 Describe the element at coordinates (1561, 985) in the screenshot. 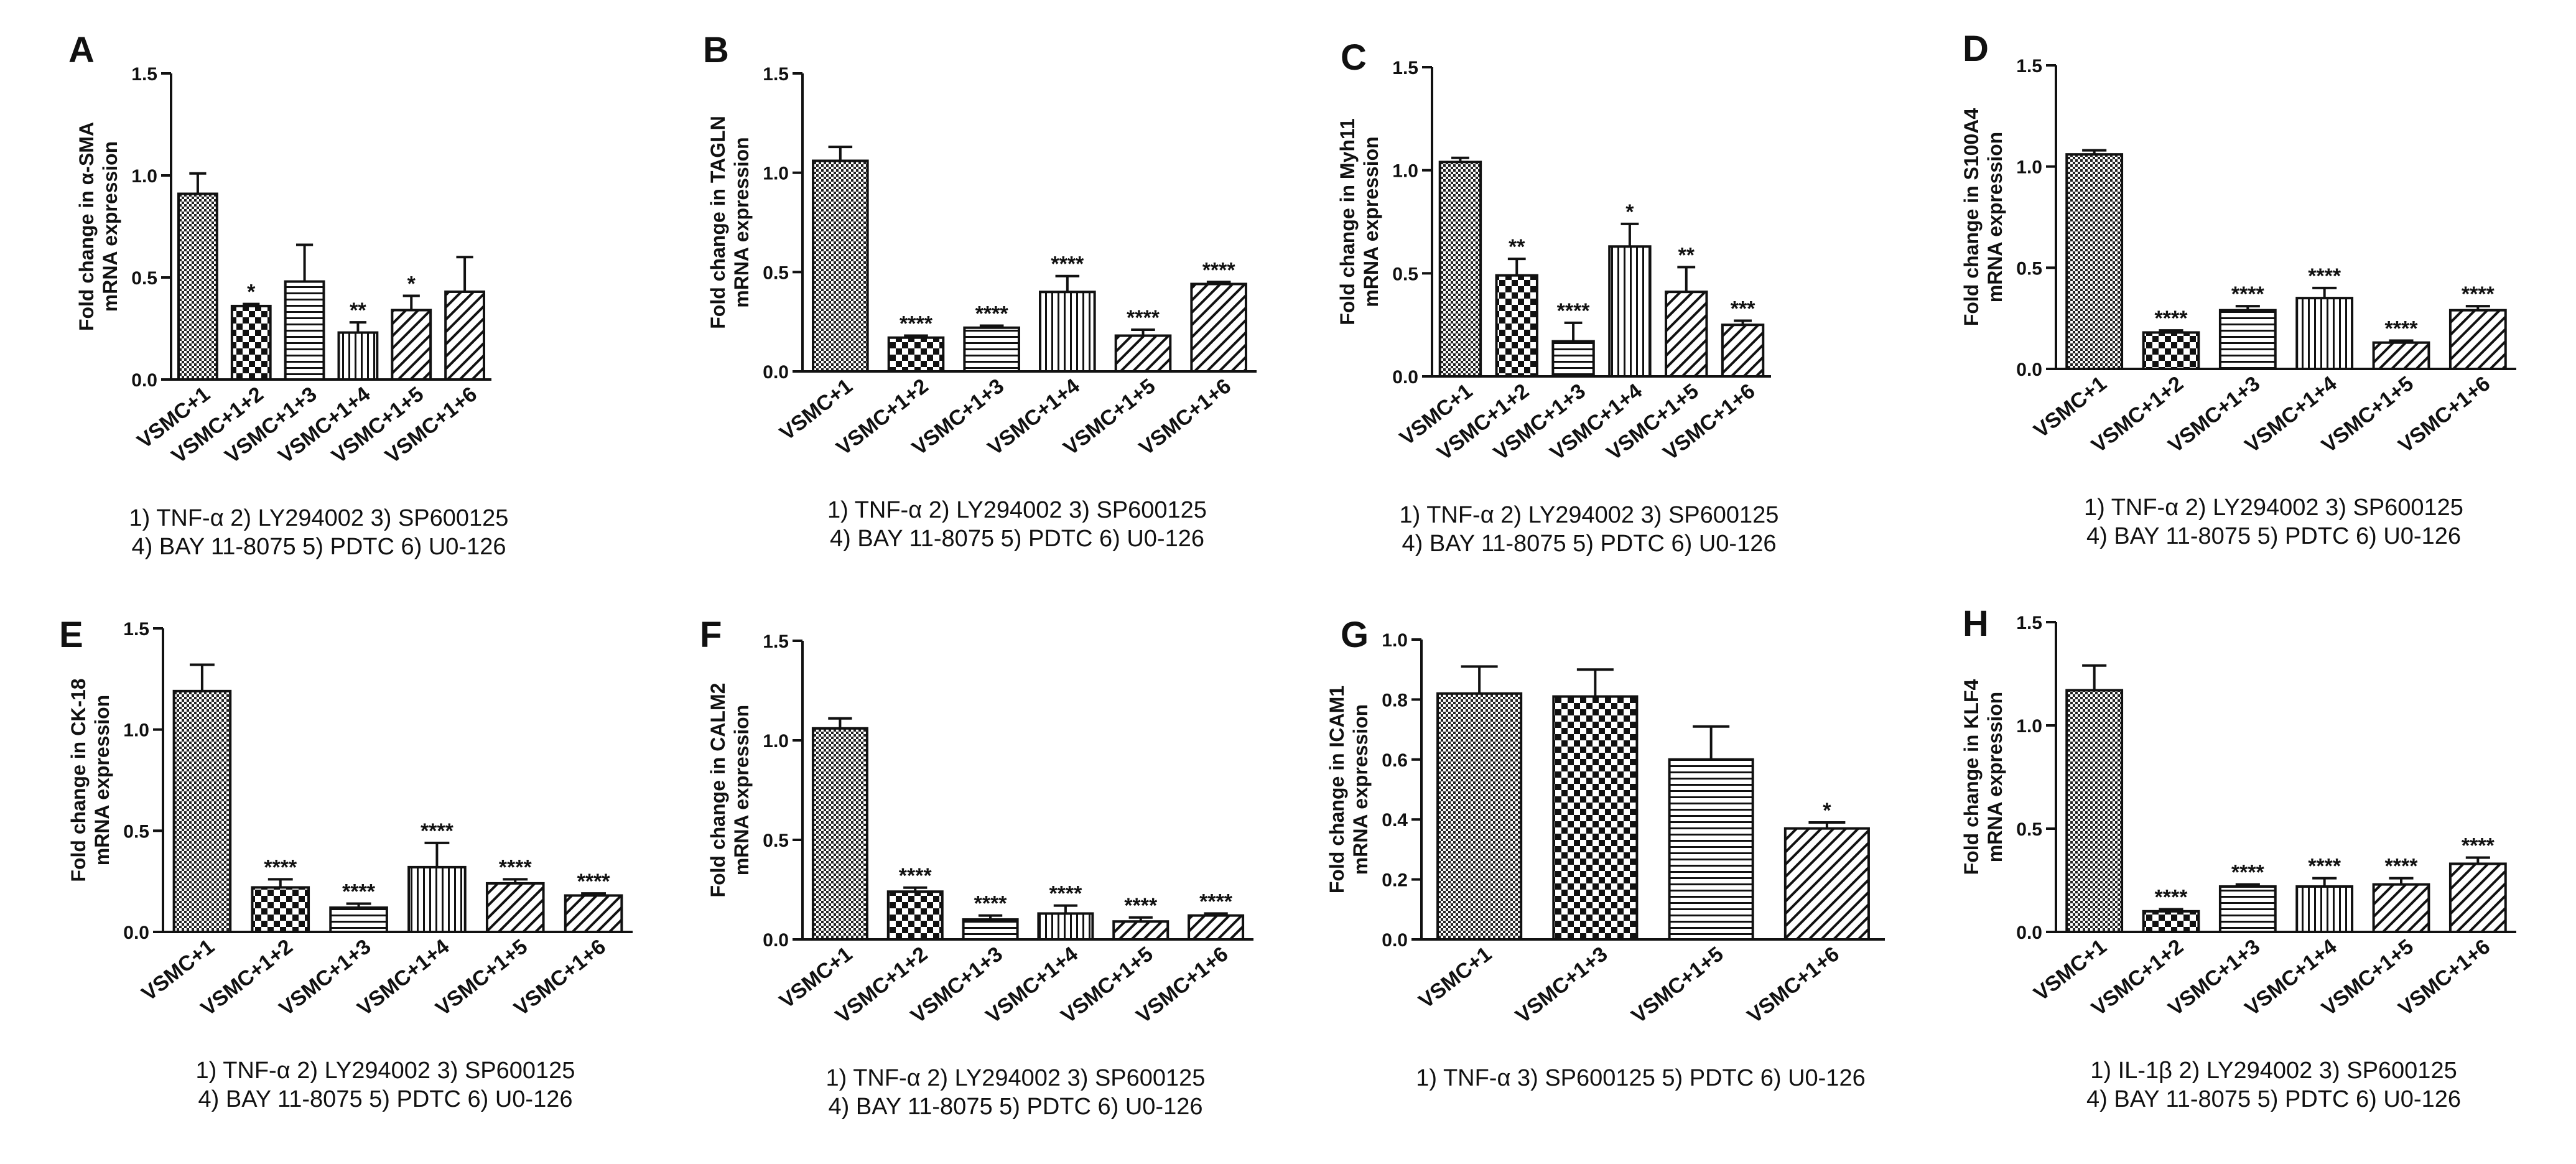

I see `x-tick-label: VSMC+1+3` at that location.